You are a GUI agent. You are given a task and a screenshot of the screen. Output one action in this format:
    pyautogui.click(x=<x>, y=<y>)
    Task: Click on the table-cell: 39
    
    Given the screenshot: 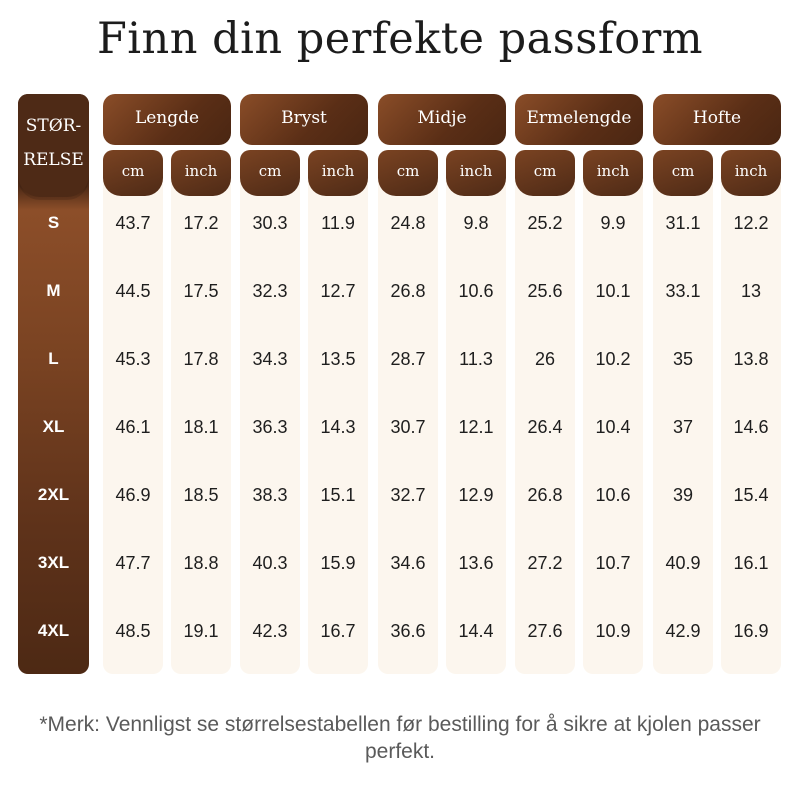 What is the action you would take?
    pyautogui.click(x=683, y=495)
    